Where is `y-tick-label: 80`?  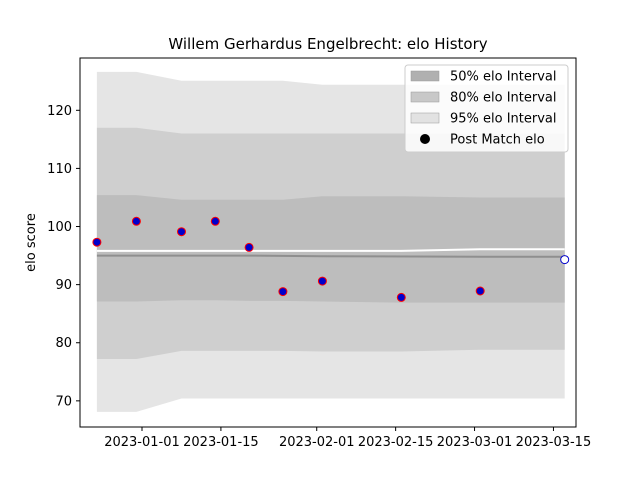
y-tick-label: 80 is located at coordinates (63, 343).